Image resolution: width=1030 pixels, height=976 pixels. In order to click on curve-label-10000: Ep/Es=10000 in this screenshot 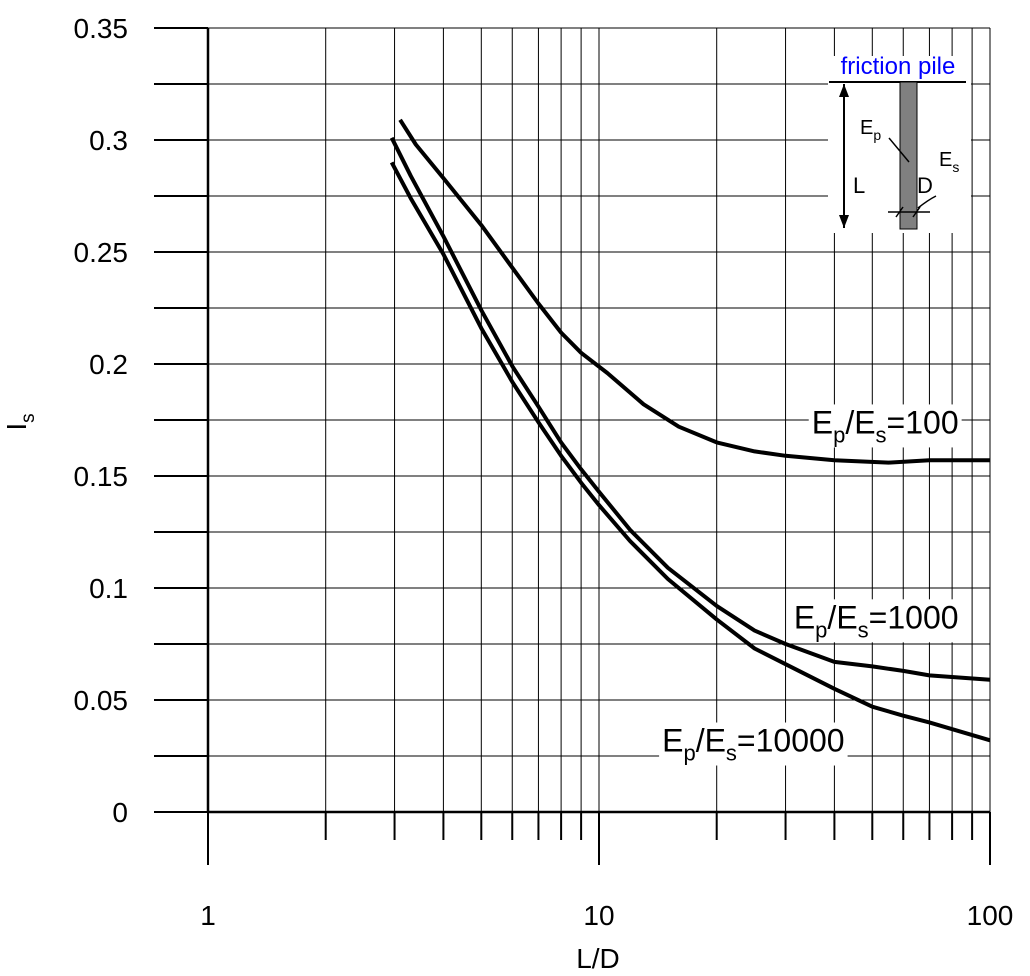, I will do `click(753, 744)`.